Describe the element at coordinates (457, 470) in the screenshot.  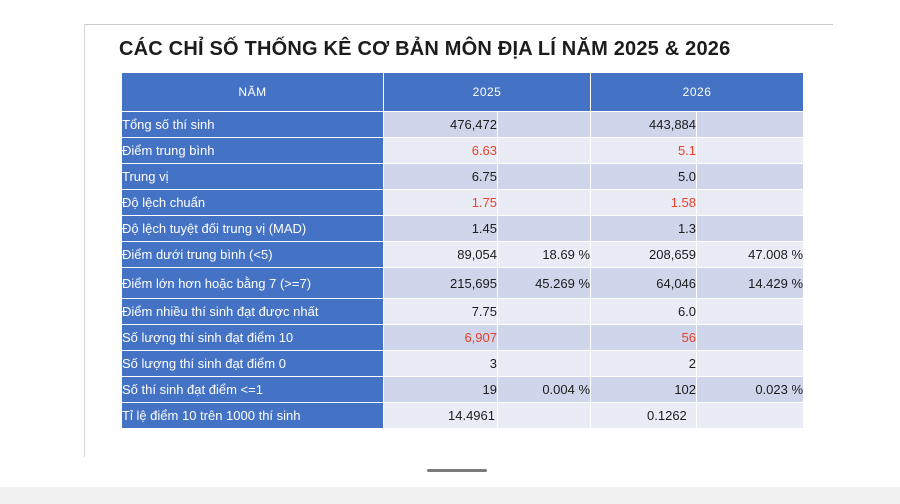
I see `drag-handle` at that location.